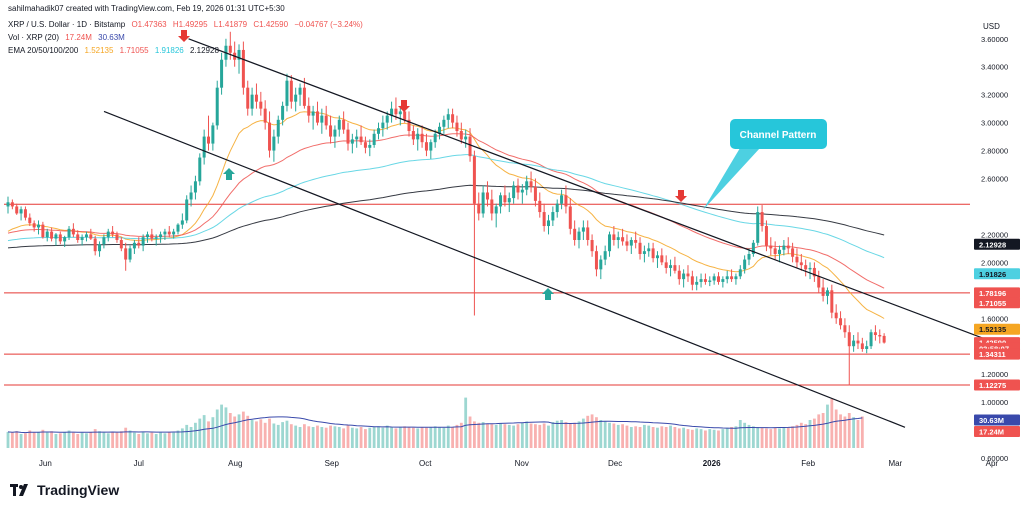 This screenshot has height=509, width=1024. What do you see at coordinates (149, 24) in the screenshot?
I see `ohlc-open: O1.47363` at bounding box center [149, 24].